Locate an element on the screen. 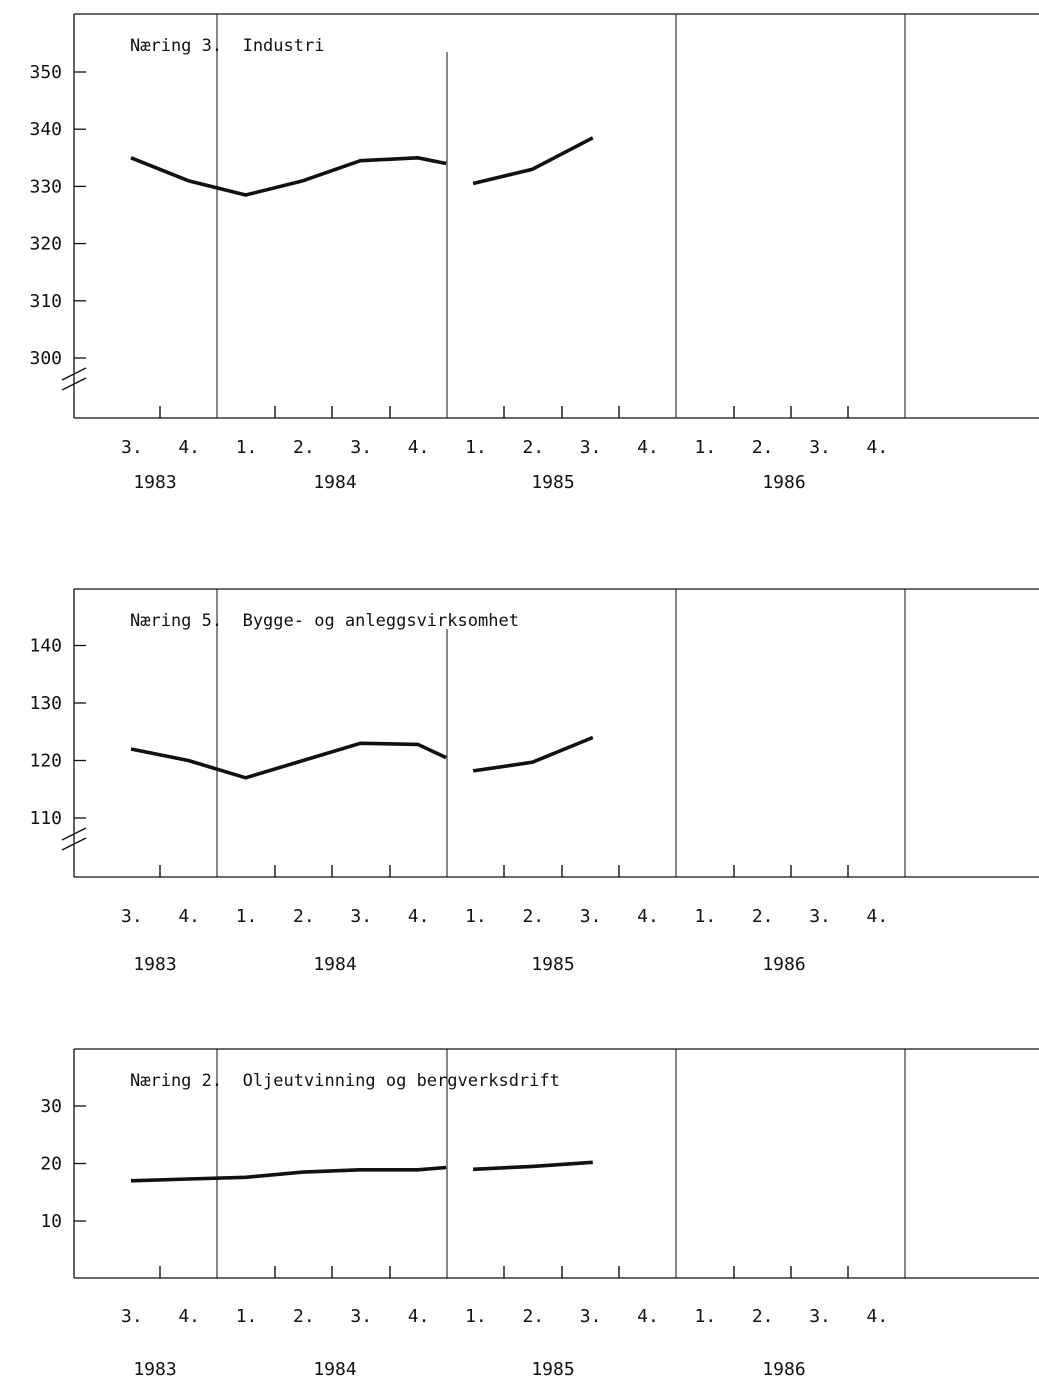 This screenshot has width=1039, height=1385. y-tick-label: 330 is located at coordinates (45, 186).